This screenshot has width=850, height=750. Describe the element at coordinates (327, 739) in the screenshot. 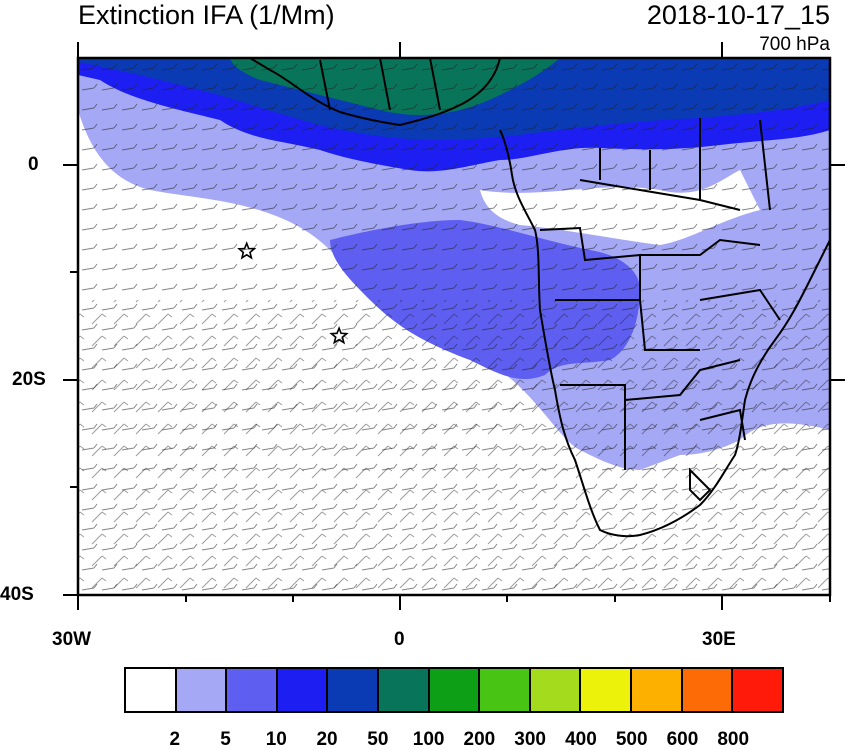

I see `colorbar-label: 20` at that location.